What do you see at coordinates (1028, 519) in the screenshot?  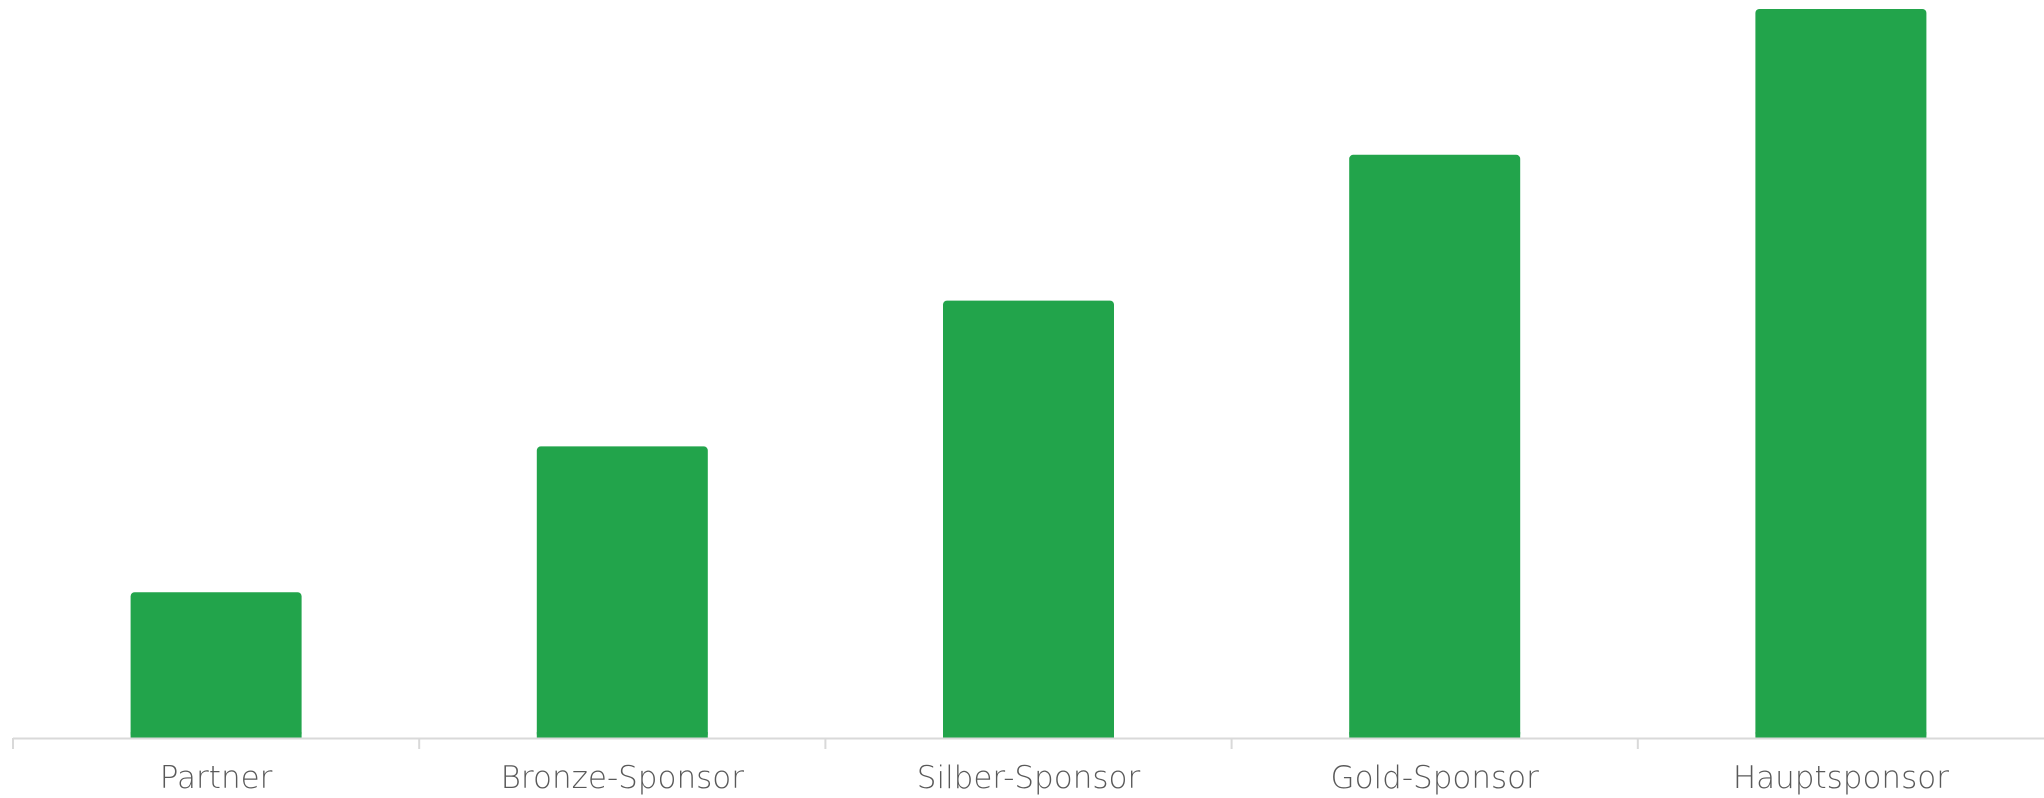 I see `bar-silber-sponsor` at bounding box center [1028, 519].